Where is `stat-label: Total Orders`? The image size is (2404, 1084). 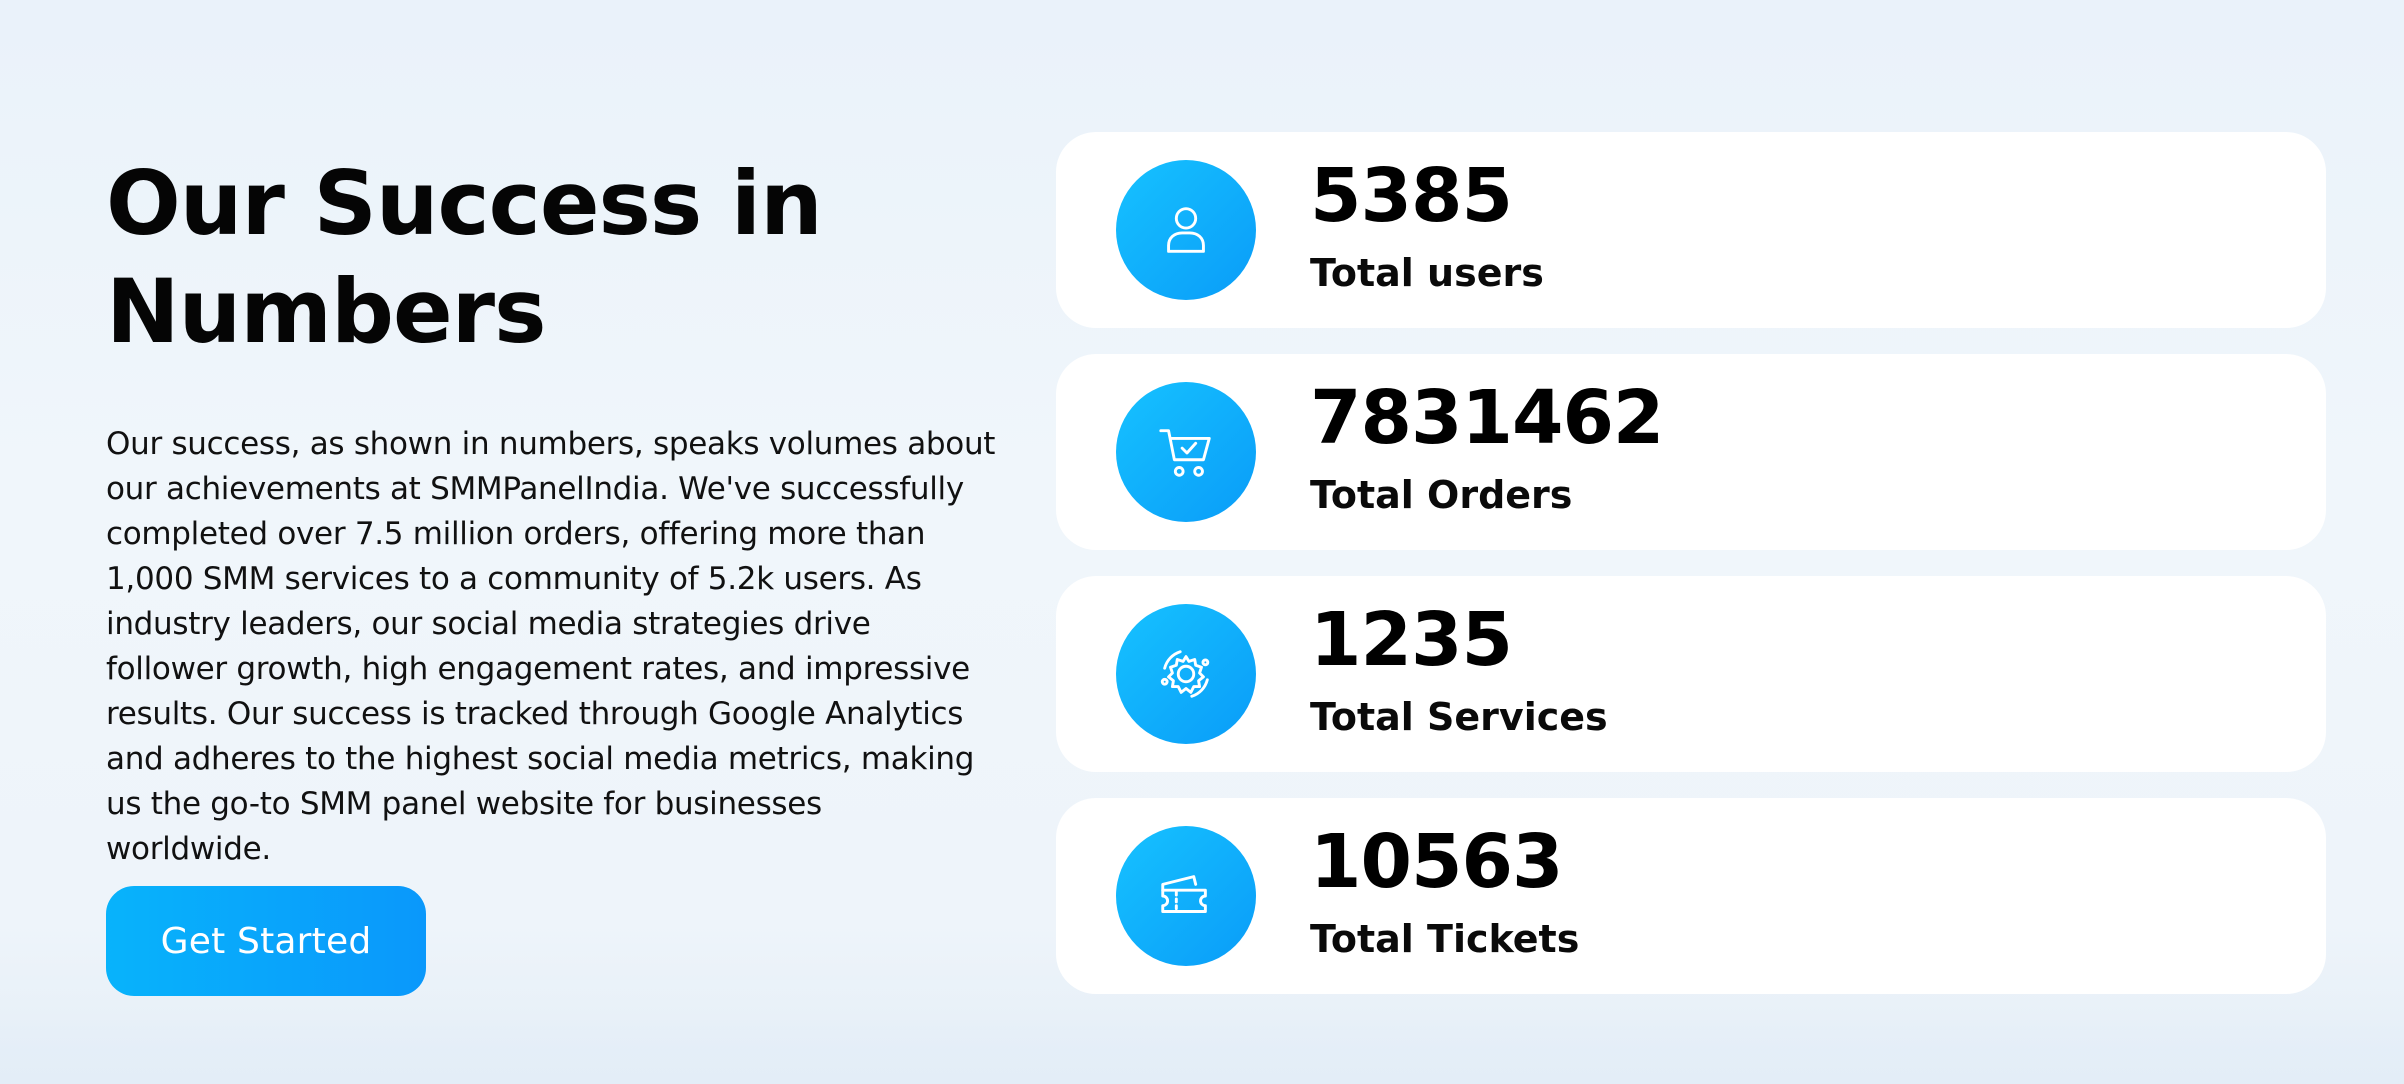 stat-label: Total Orders is located at coordinates (1441, 495).